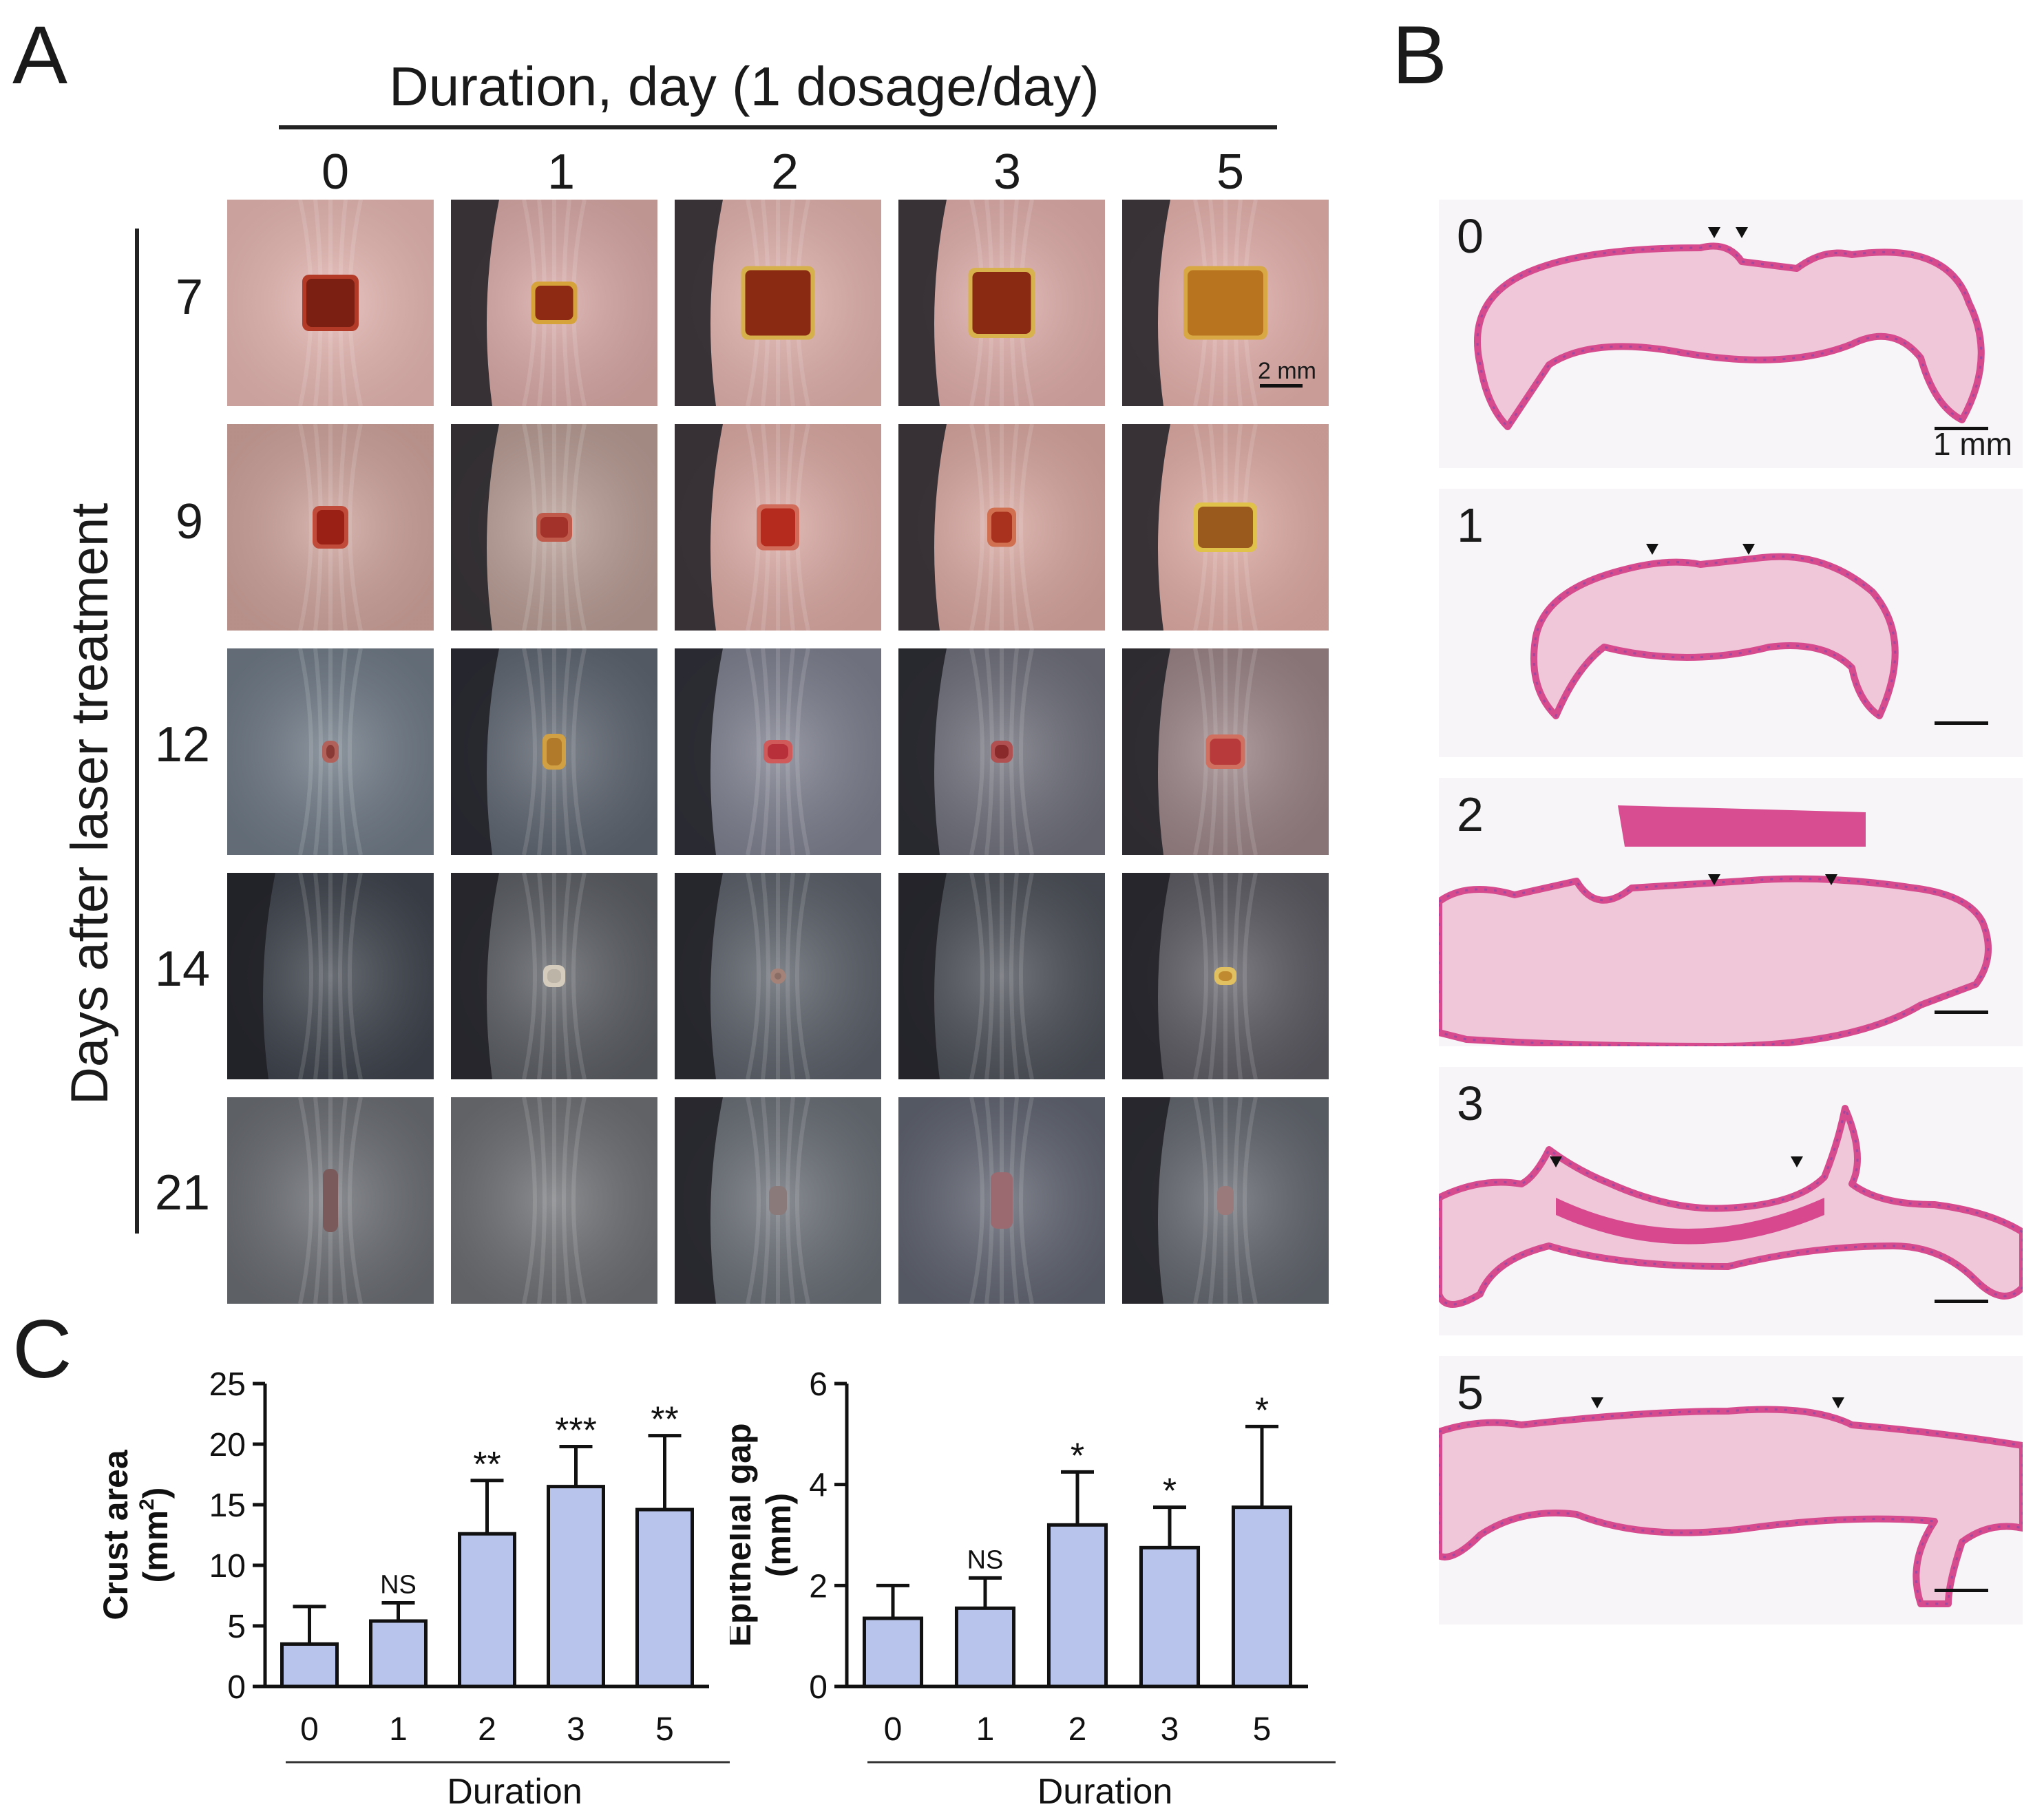 This screenshot has height=1820, width=2044. What do you see at coordinates (561, 172) in the screenshot?
I see `column-label-1: 1` at bounding box center [561, 172].